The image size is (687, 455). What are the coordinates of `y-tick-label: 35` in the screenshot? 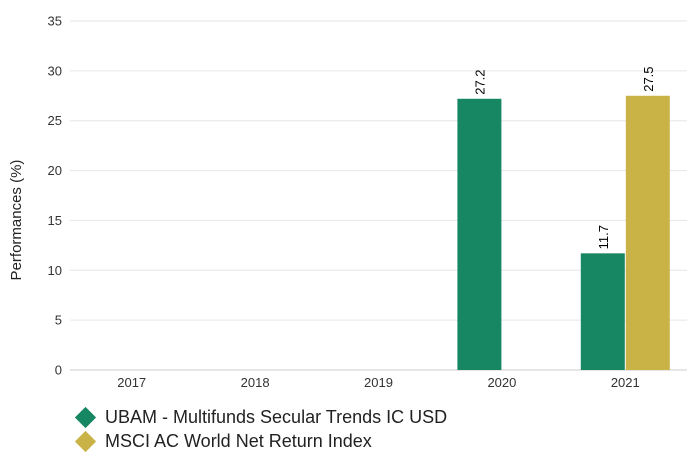 It's located at (55, 21).